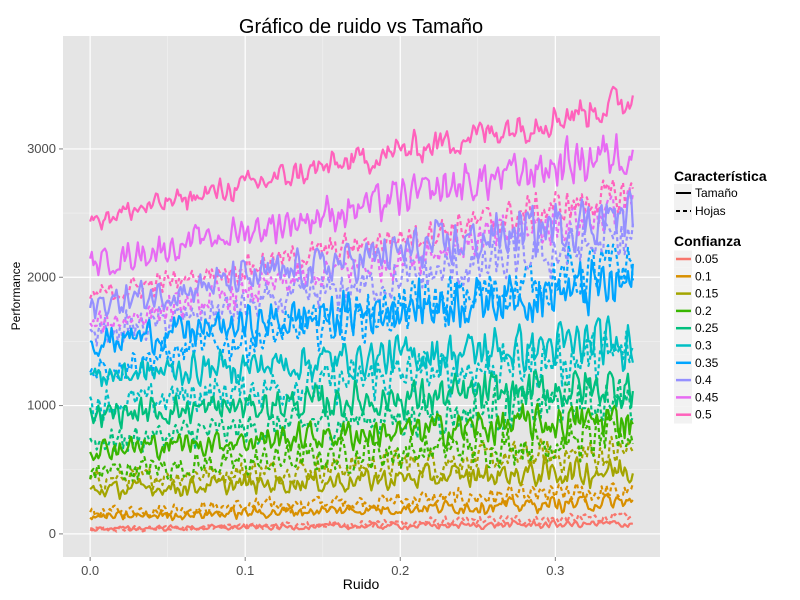  I want to click on series-line-0.2-hojas, so click(361, 447).